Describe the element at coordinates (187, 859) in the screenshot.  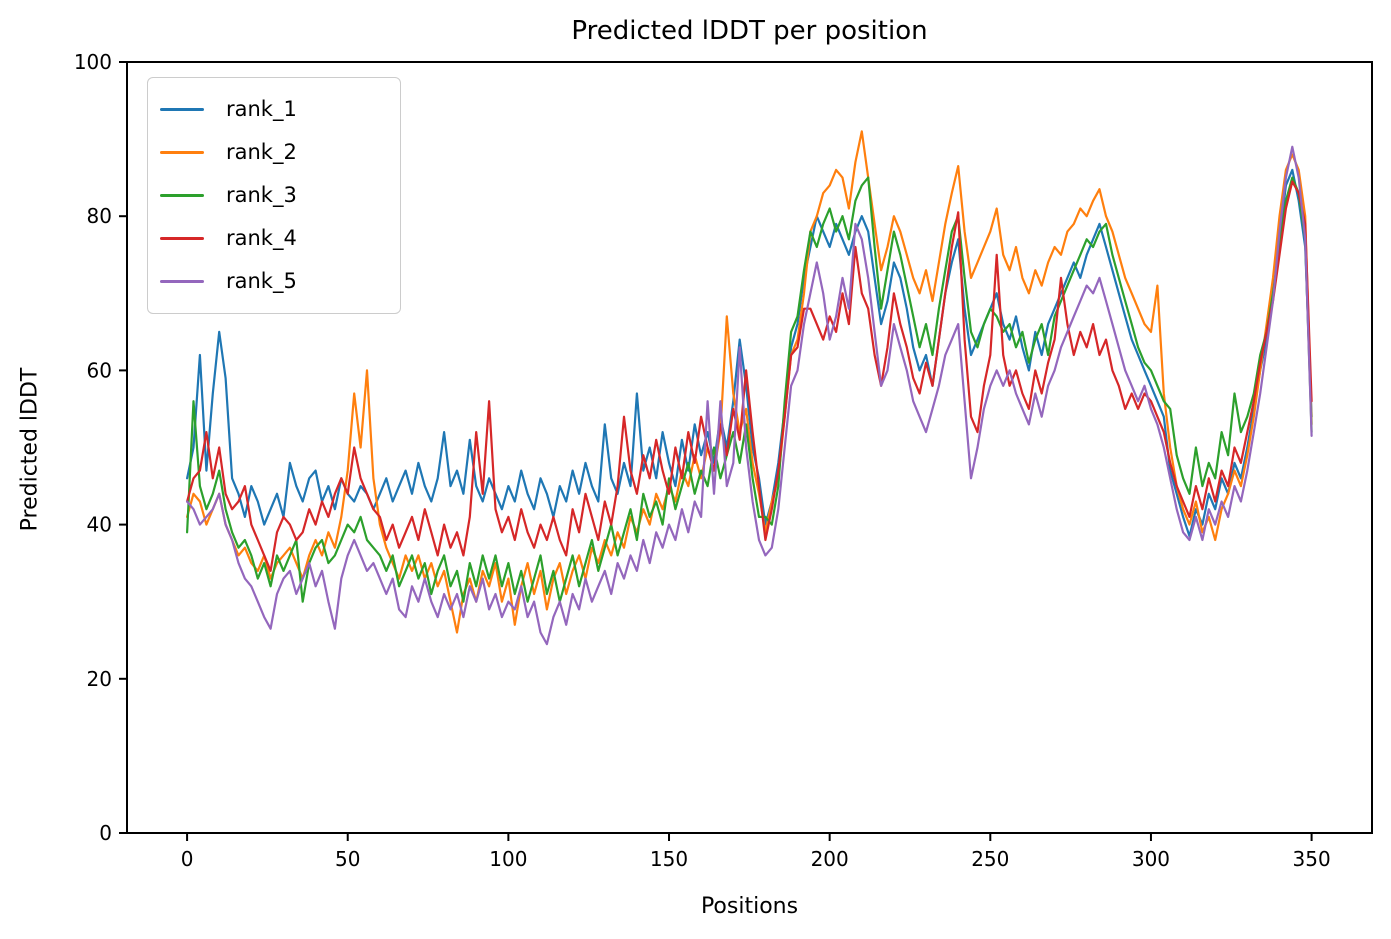
I see `x-tick-label: 0` at that location.